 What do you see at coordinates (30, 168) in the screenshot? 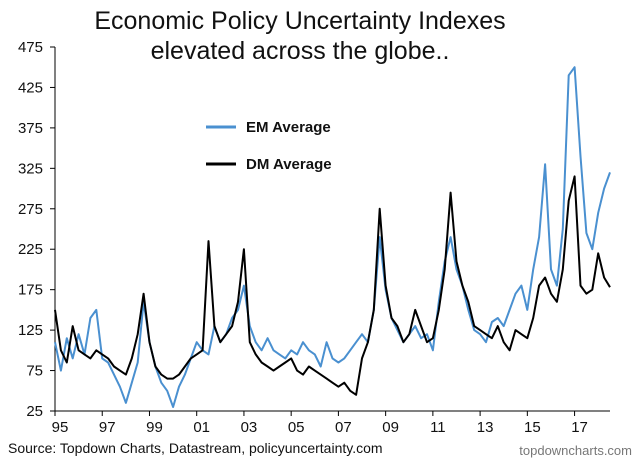
I see `y-tick-label: 325` at bounding box center [30, 168].